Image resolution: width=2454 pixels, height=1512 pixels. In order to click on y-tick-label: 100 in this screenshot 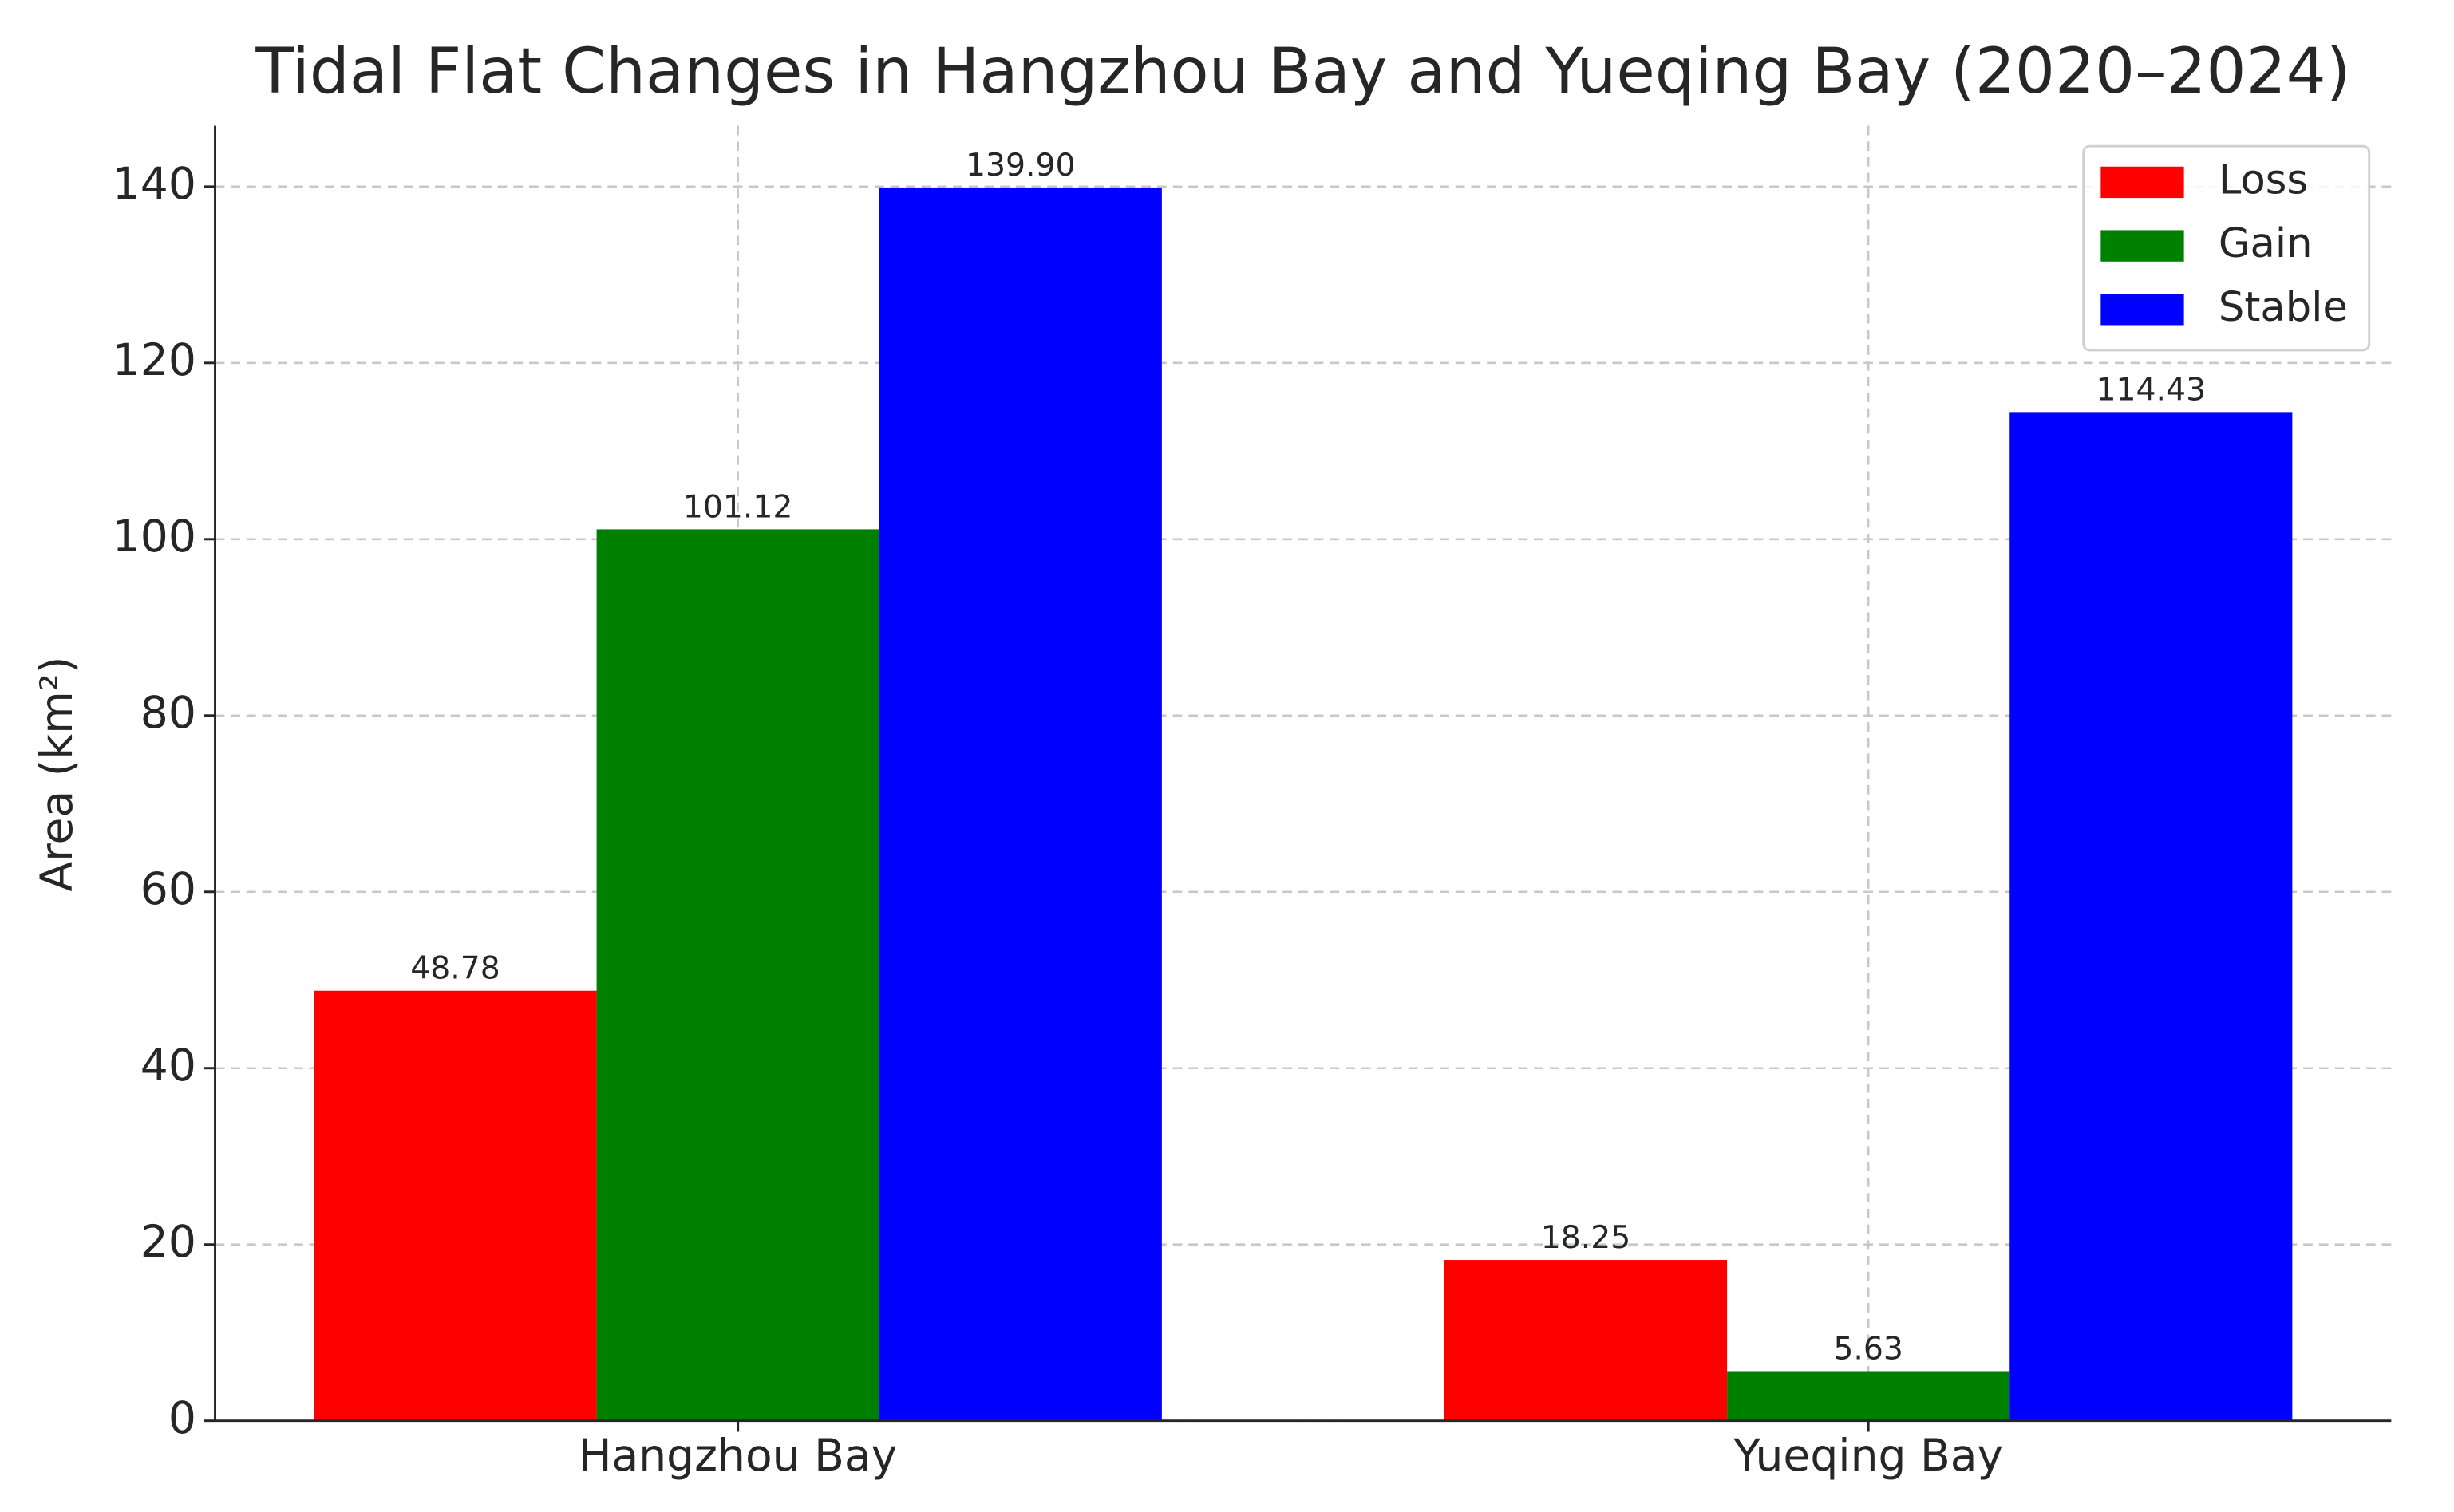, I will do `click(154, 536)`.